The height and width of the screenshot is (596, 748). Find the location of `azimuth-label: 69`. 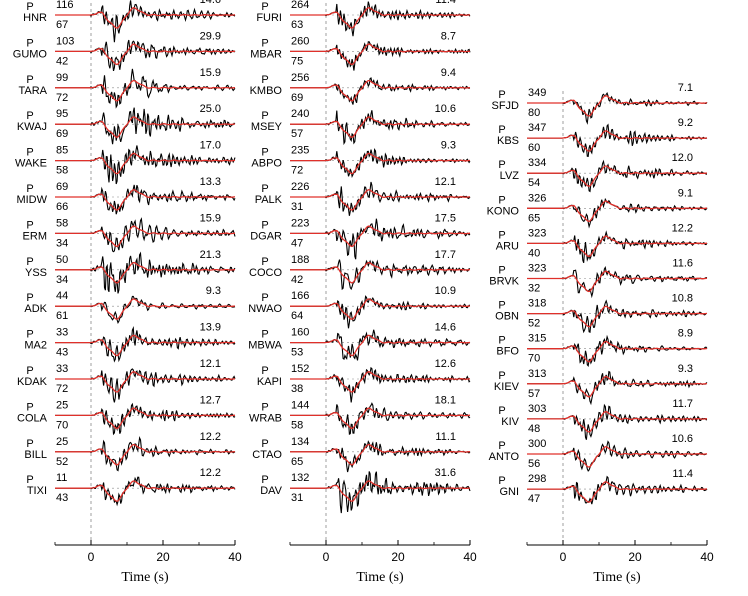

azimuth-label: 69 is located at coordinates (62, 187).